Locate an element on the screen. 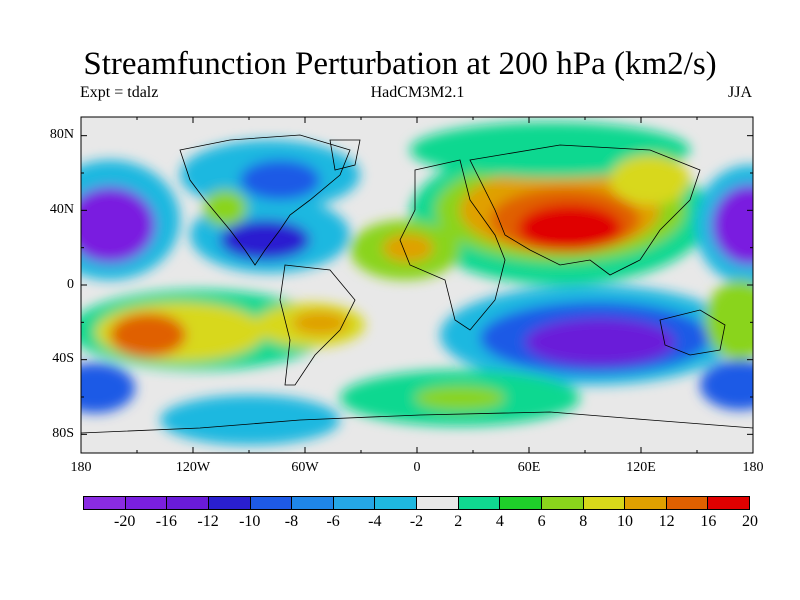  y-label-40s: 40S is located at coordinates (63, 358).